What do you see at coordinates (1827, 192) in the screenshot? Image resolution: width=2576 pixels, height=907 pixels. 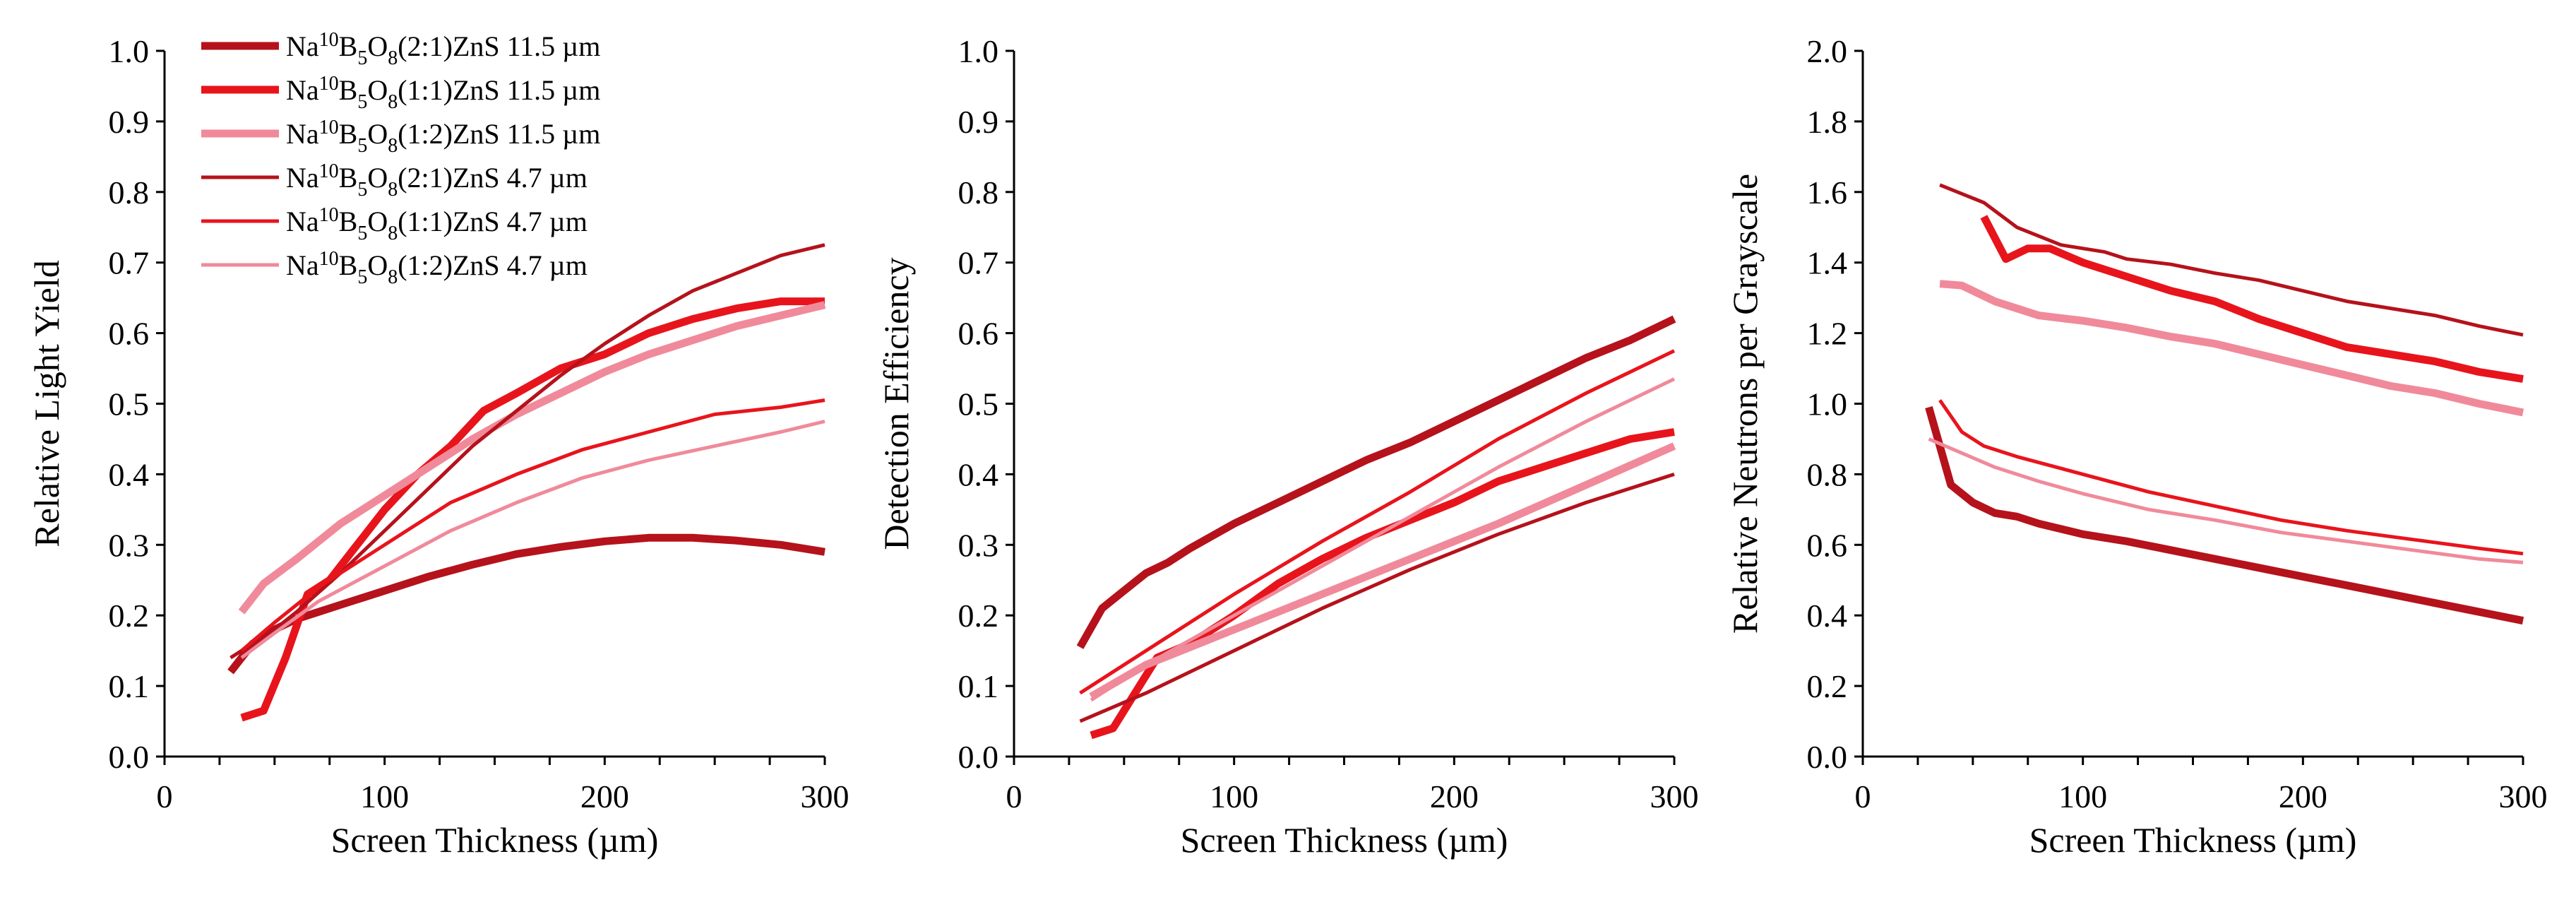 I see `y-tick-label: 1.6` at bounding box center [1827, 192].